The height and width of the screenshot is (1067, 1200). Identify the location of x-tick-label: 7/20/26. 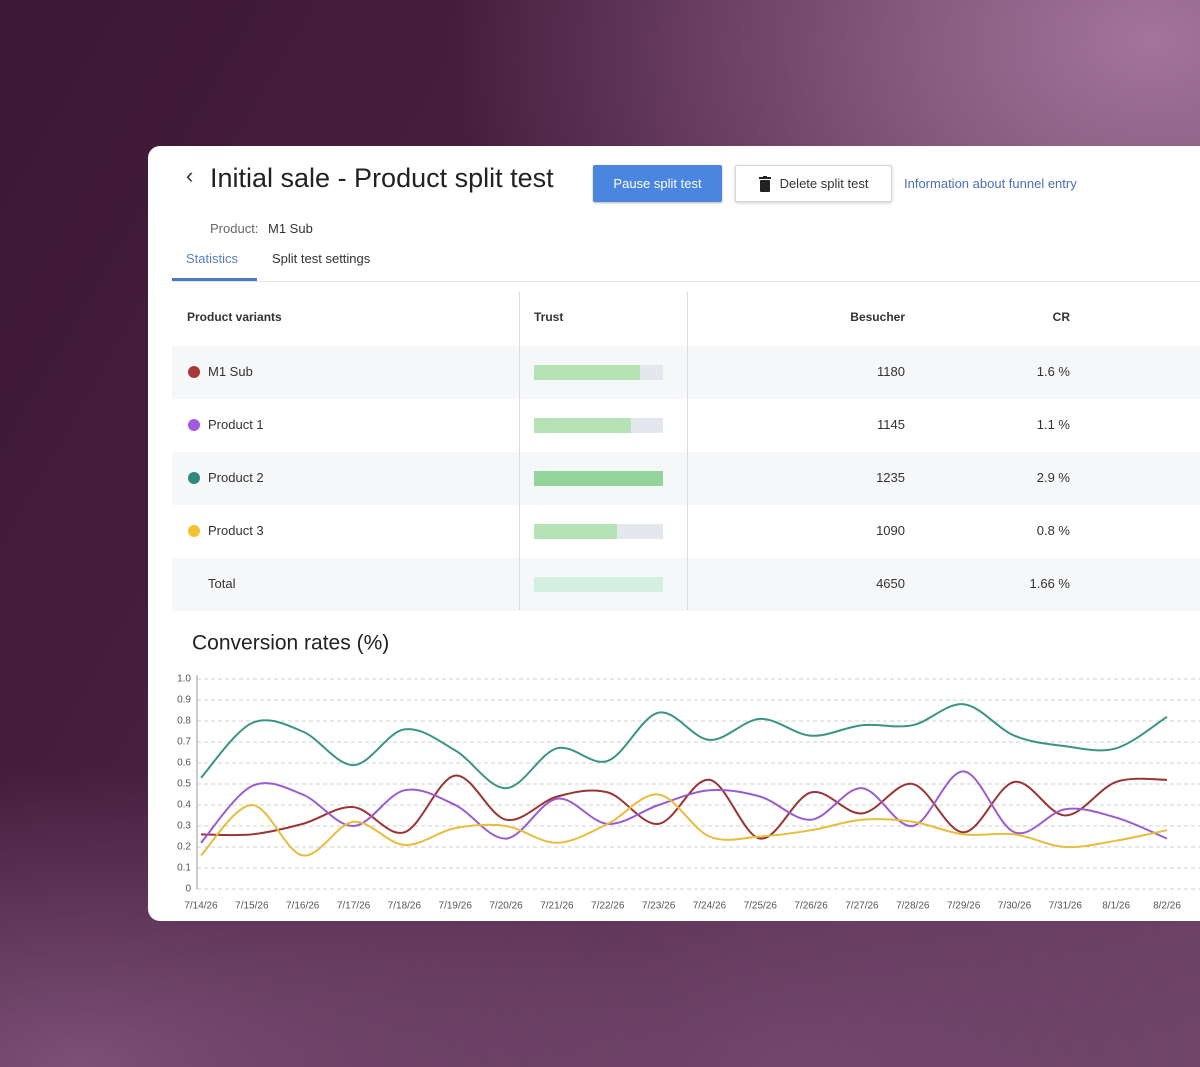
(506, 906).